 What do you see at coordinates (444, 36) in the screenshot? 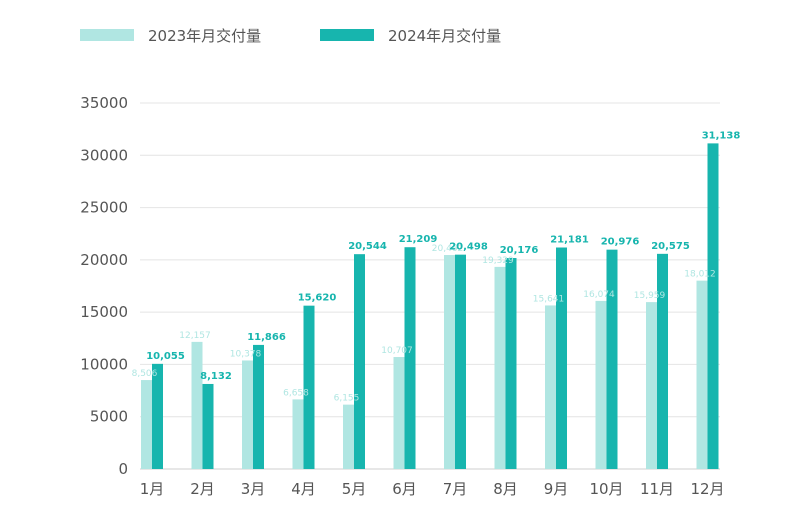
I see `legend-label-2024: 2024年月交付量` at bounding box center [444, 36].